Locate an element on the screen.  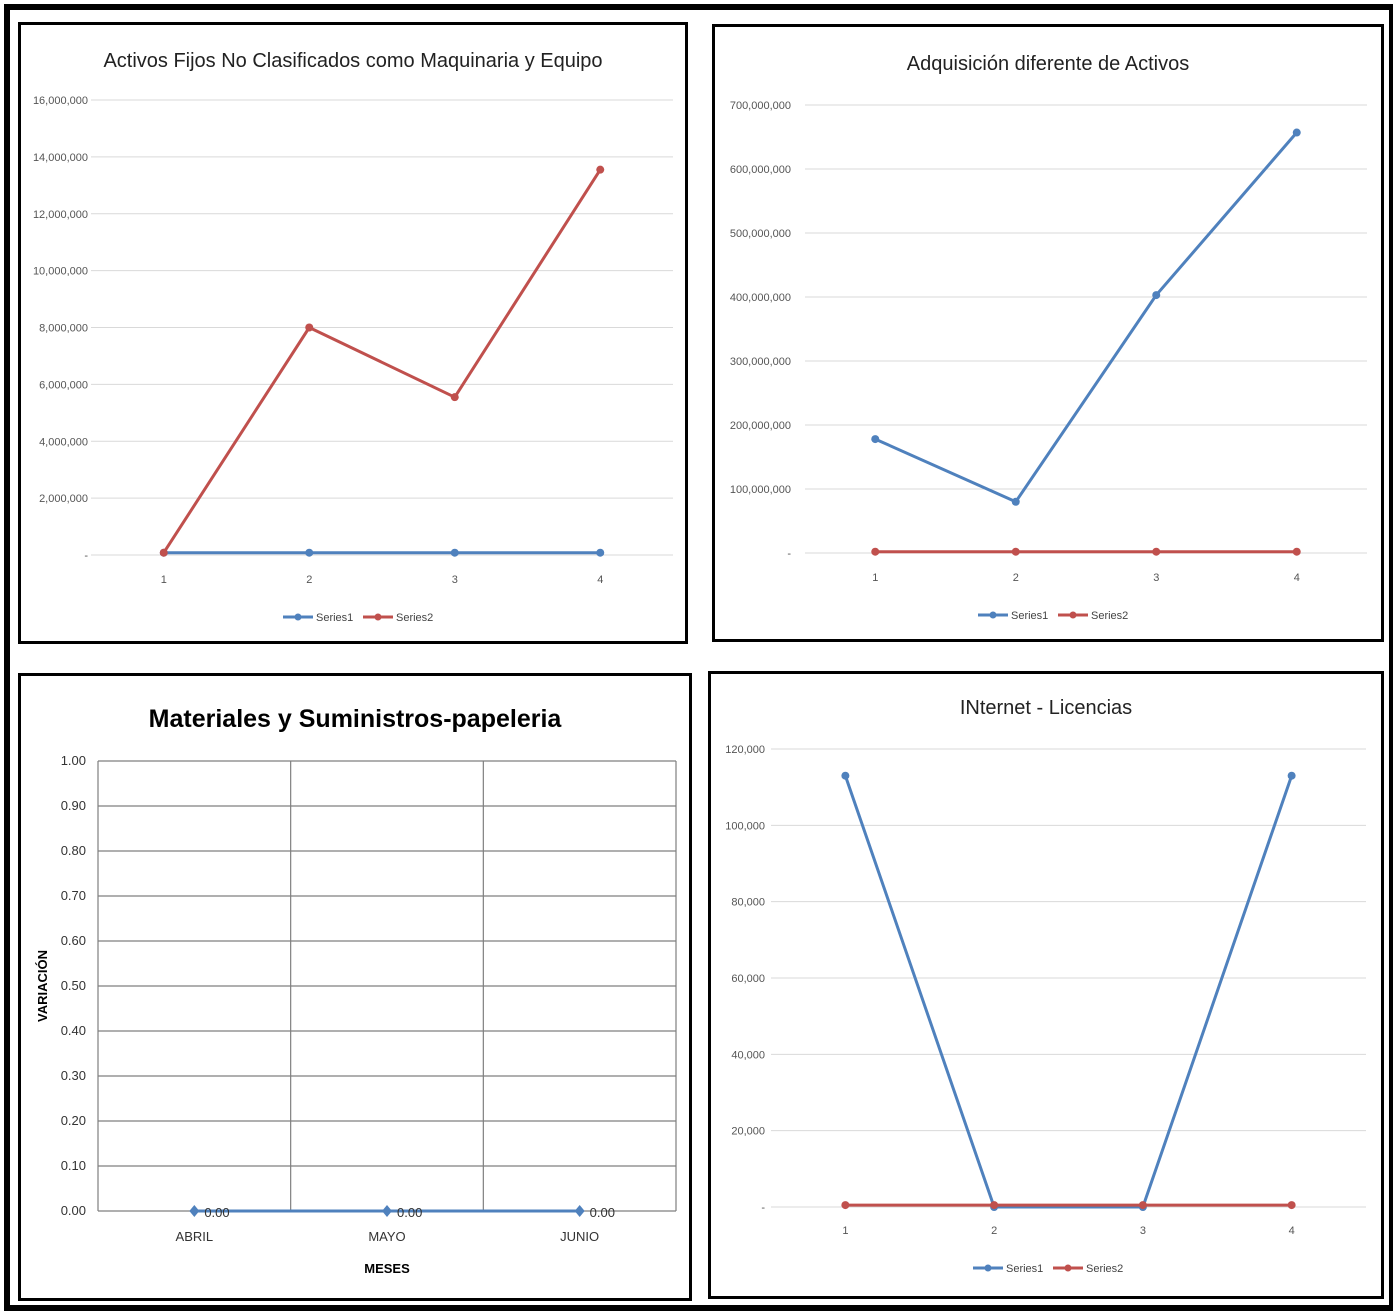
y-tick-label: 700,000,000 is located at coordinates (760, 106).